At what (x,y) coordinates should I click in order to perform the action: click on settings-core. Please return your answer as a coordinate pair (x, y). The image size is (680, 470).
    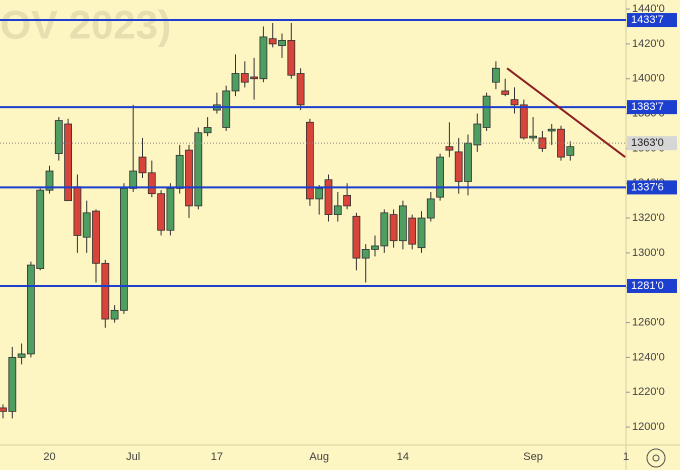
    Looking at the image, I should click on (656, 458).